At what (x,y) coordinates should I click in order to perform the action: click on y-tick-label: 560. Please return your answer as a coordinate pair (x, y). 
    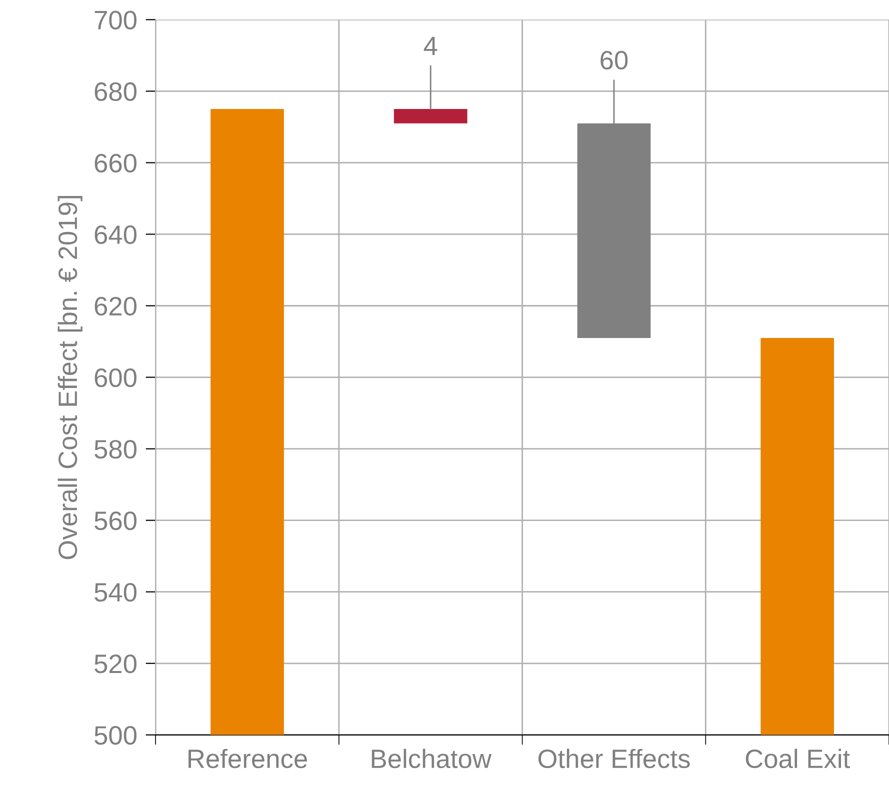
    Looking at the image, I should click on (115, 520).